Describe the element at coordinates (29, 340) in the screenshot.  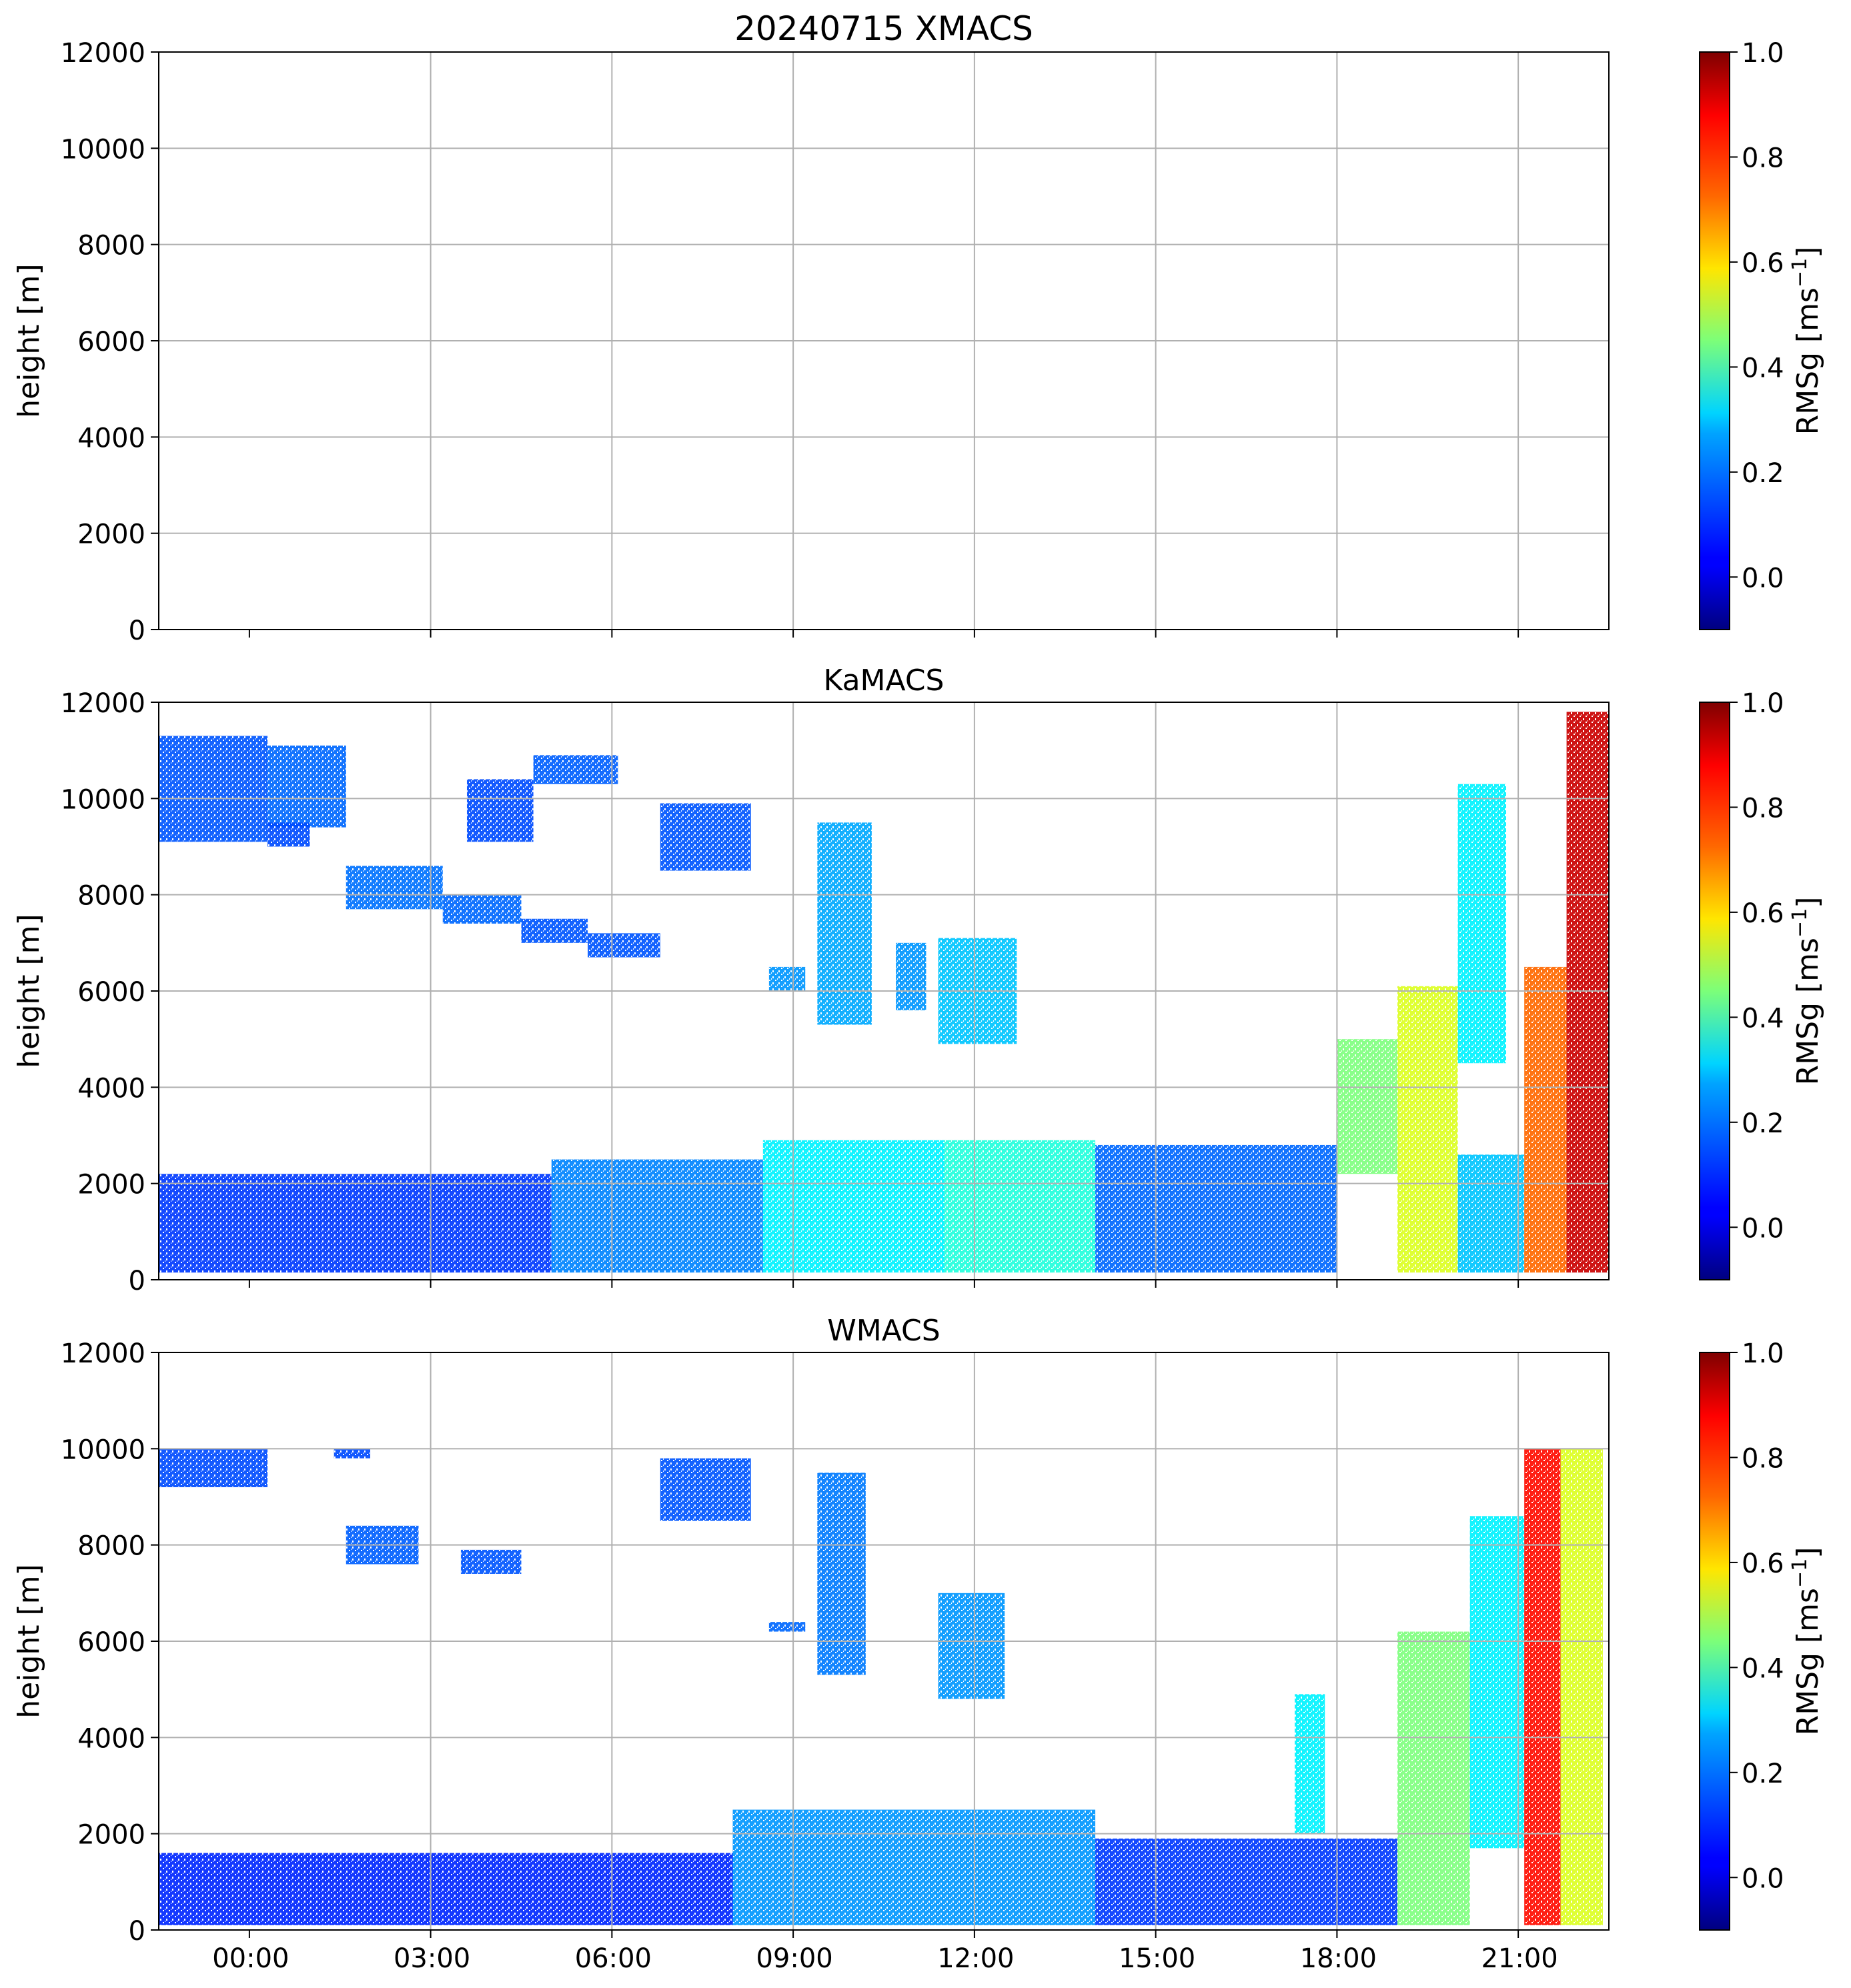
I see `y-axis-label-xmacs: height [m]` at that location.